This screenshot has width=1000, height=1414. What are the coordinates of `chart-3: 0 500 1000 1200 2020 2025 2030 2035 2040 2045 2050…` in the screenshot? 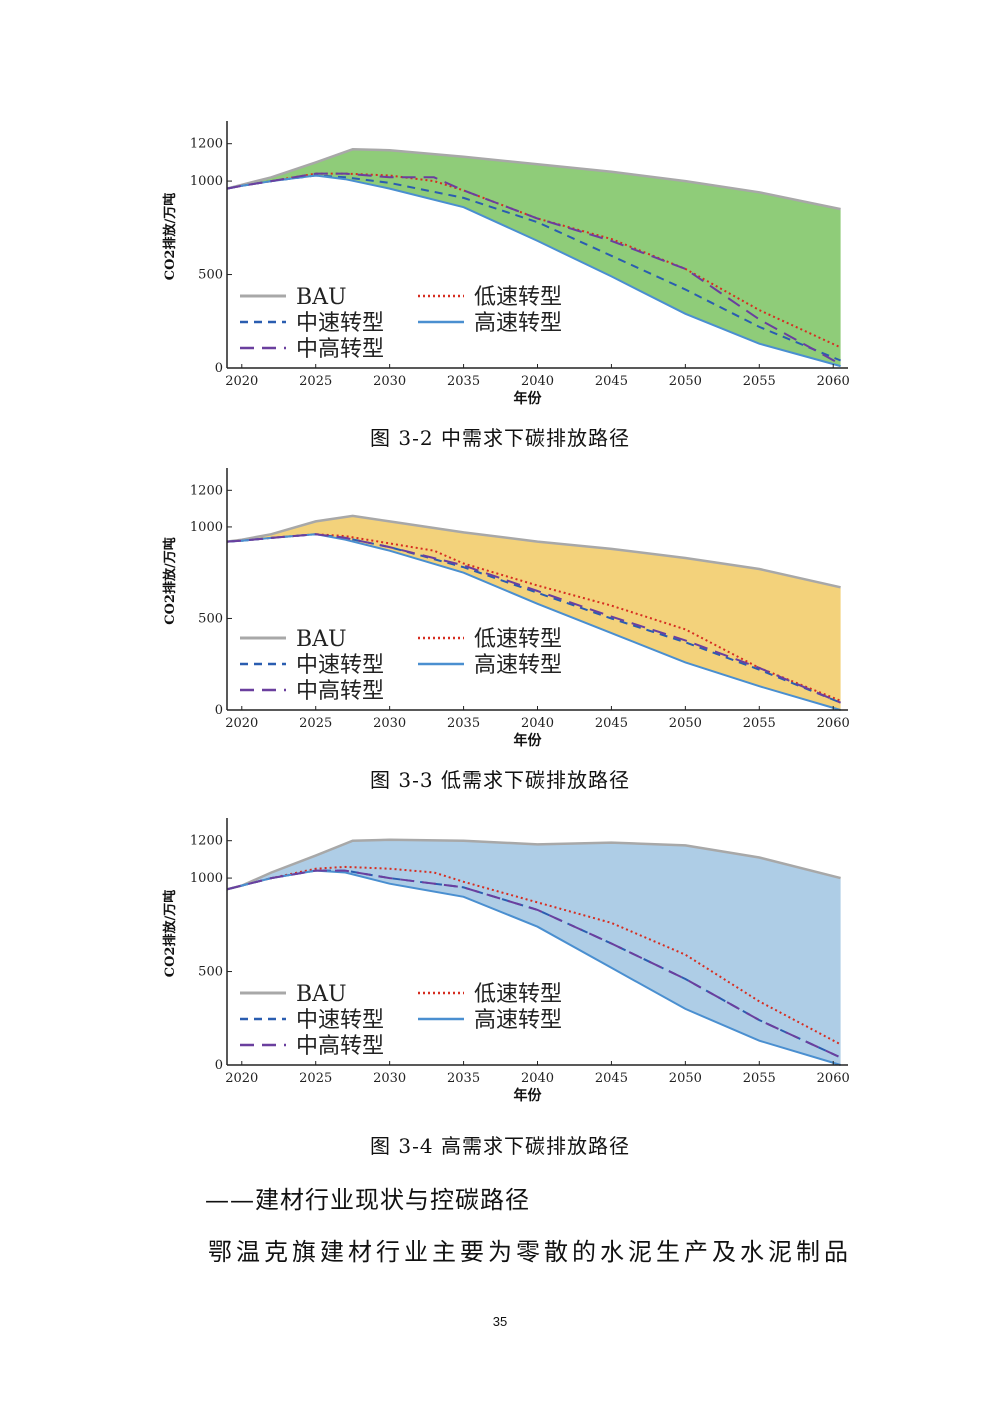 It's located at (506, 961).